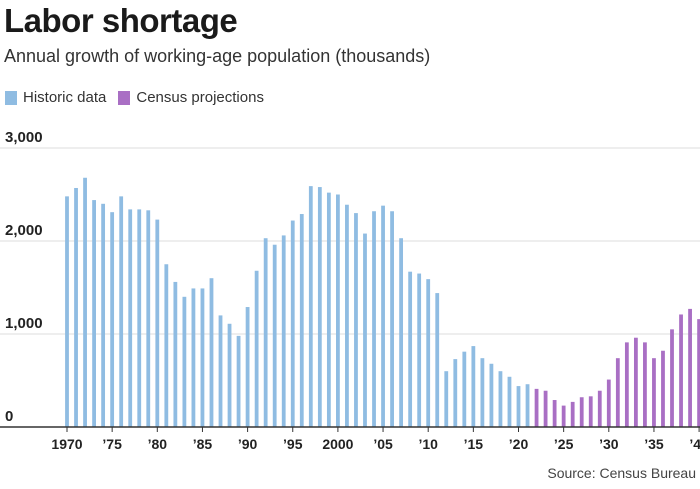  I want to click on y-tick-label: 1,000, so click(24, 323).